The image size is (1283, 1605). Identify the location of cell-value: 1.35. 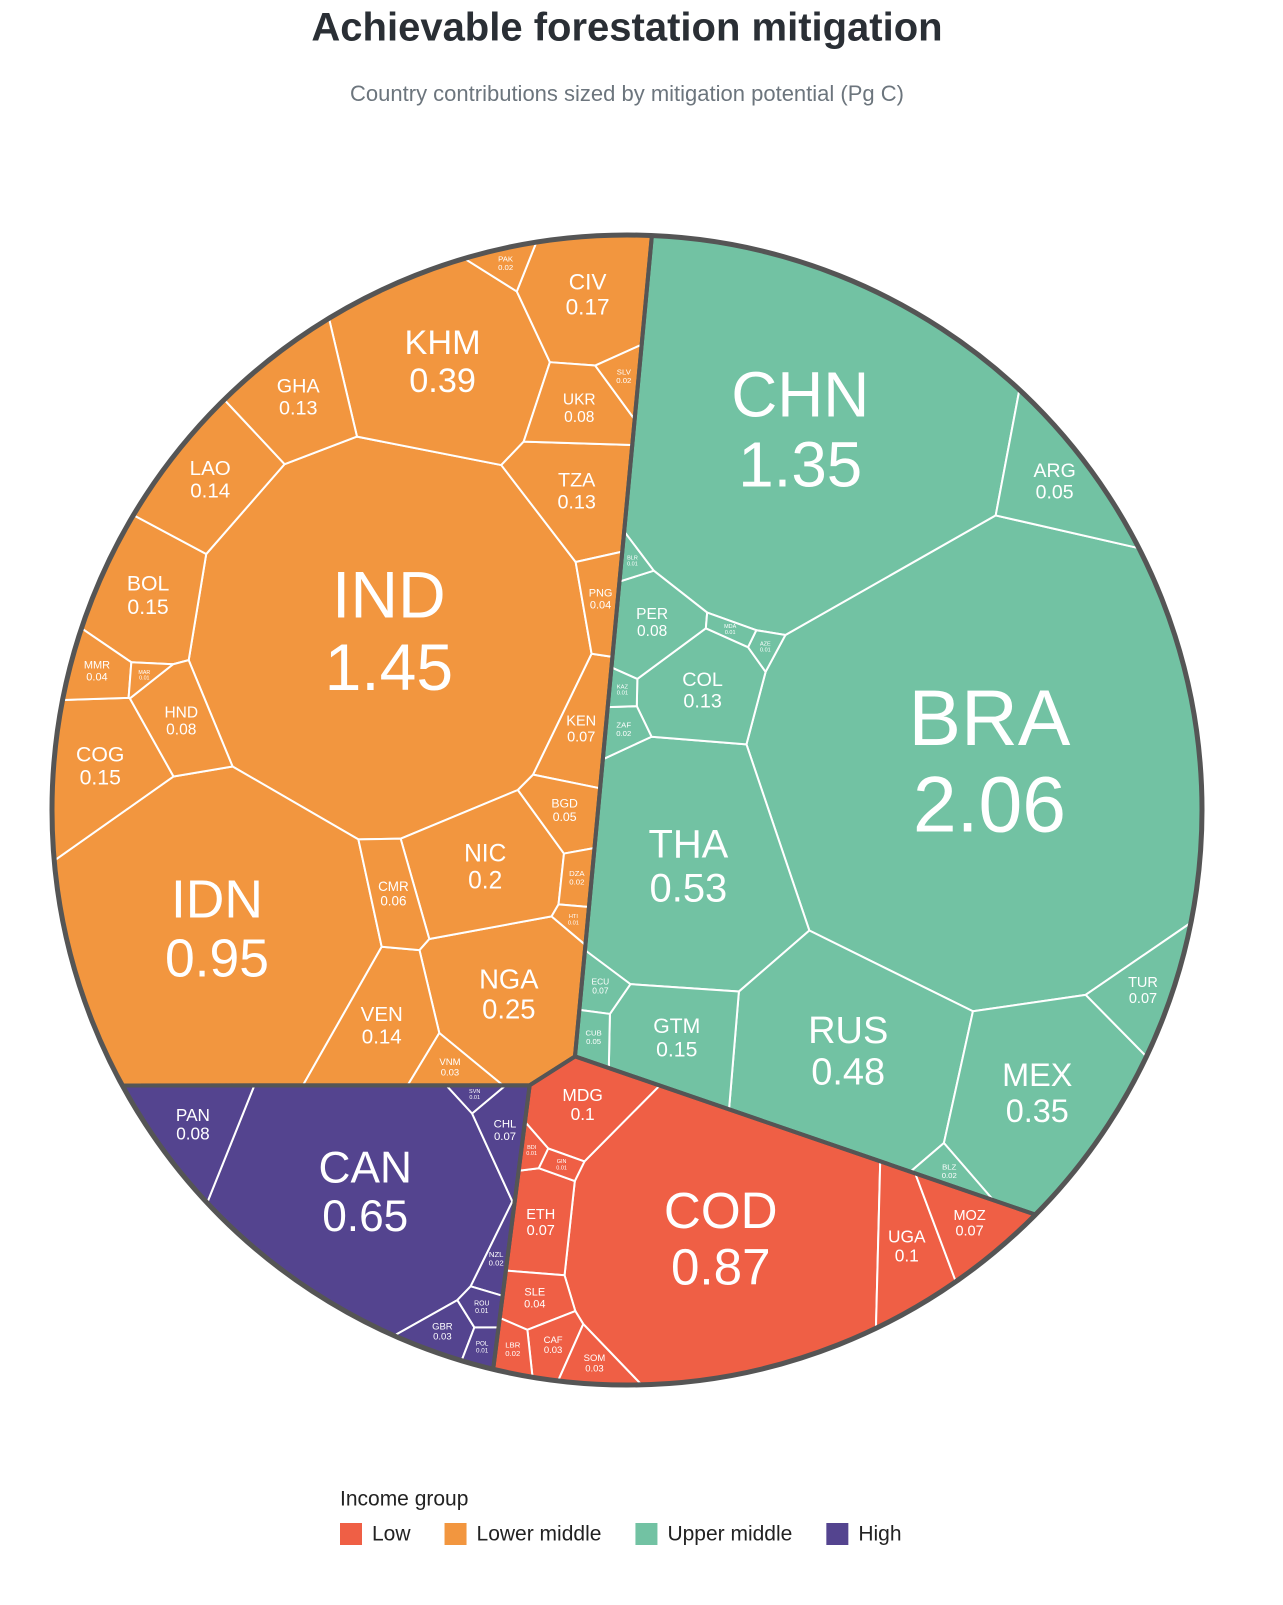
(800, 464).